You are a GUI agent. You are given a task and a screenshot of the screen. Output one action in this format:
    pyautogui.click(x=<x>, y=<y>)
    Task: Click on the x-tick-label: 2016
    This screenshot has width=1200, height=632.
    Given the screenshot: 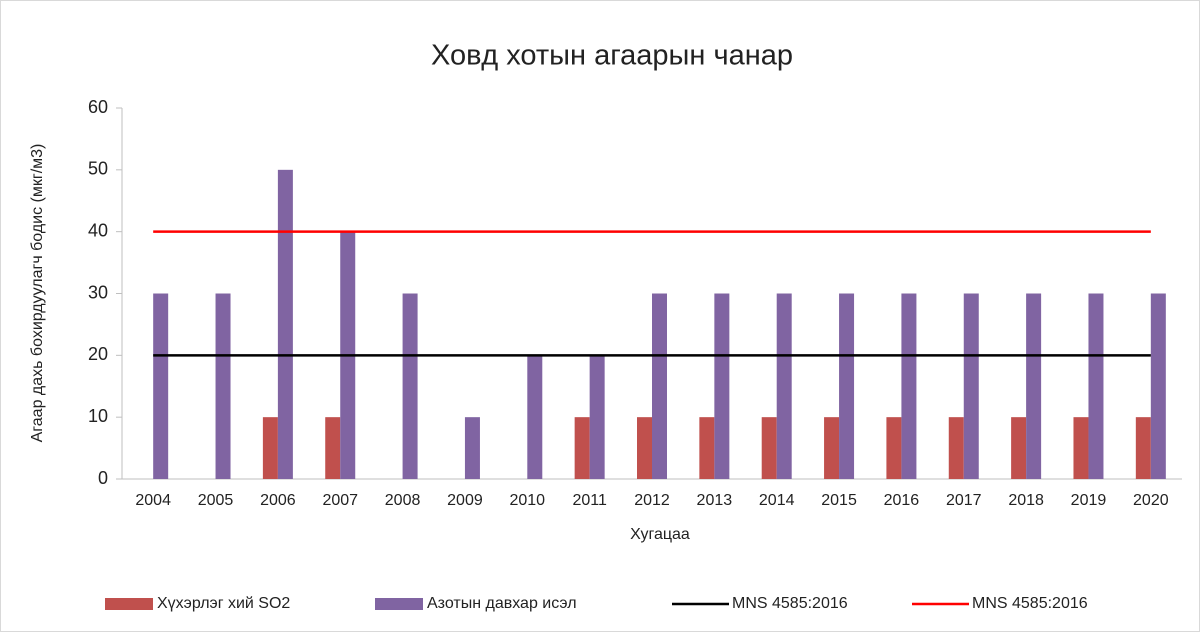 What is the action you would take?
    pyautogui.click(x=902, y=500)
    